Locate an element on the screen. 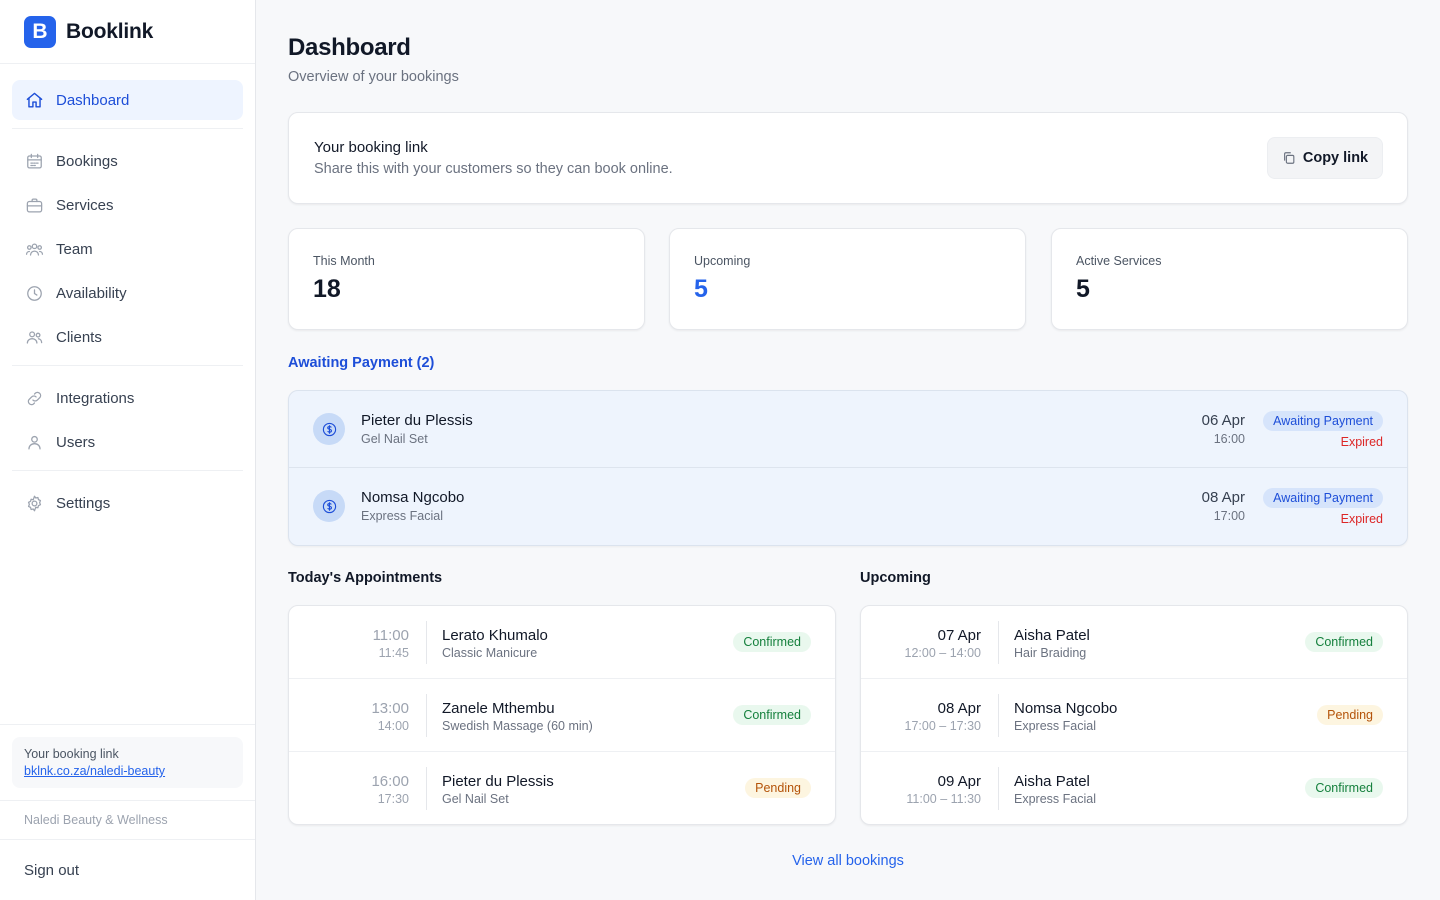 This screenshot has height=900, width=1440. todays-appointments-heading: Today's Appointments is located at coordinates (365, 578).